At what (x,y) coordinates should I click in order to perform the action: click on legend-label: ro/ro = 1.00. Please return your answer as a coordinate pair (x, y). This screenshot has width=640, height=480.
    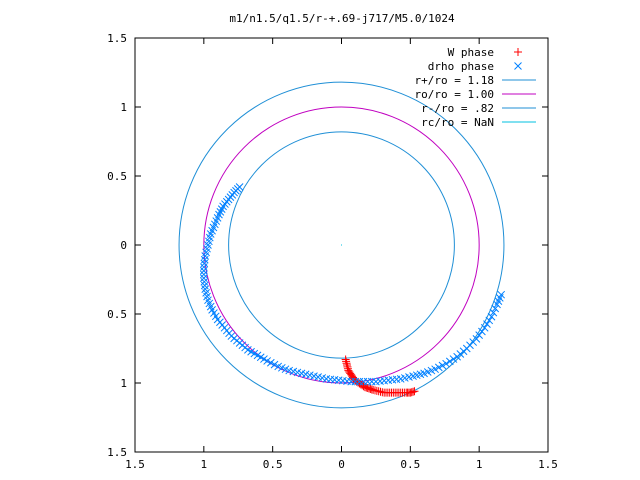
    Looking at the image, I should click on (454, 94).